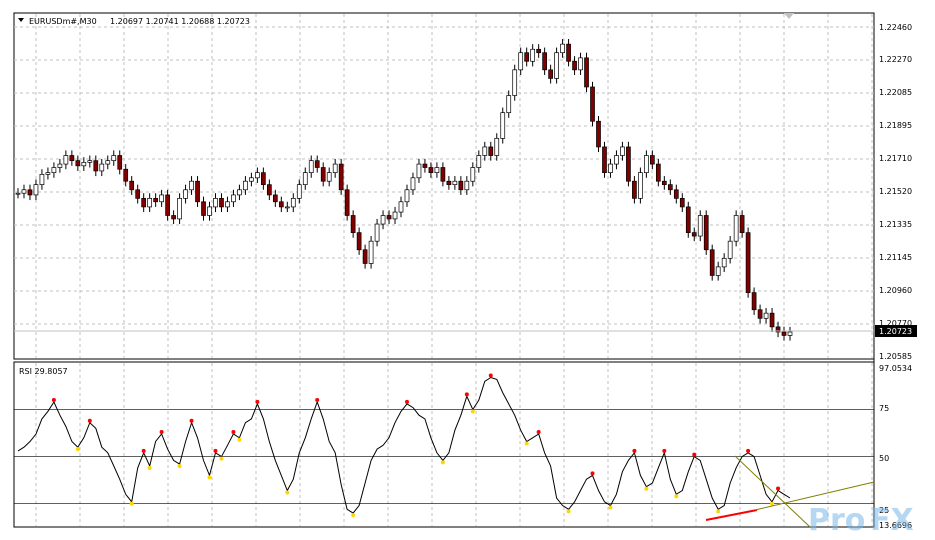 The image size is (935, 540). Describe the element at coordinates (43, 371) in the screenshot. I see `rsi-label: RSI 29.8057` at that location.